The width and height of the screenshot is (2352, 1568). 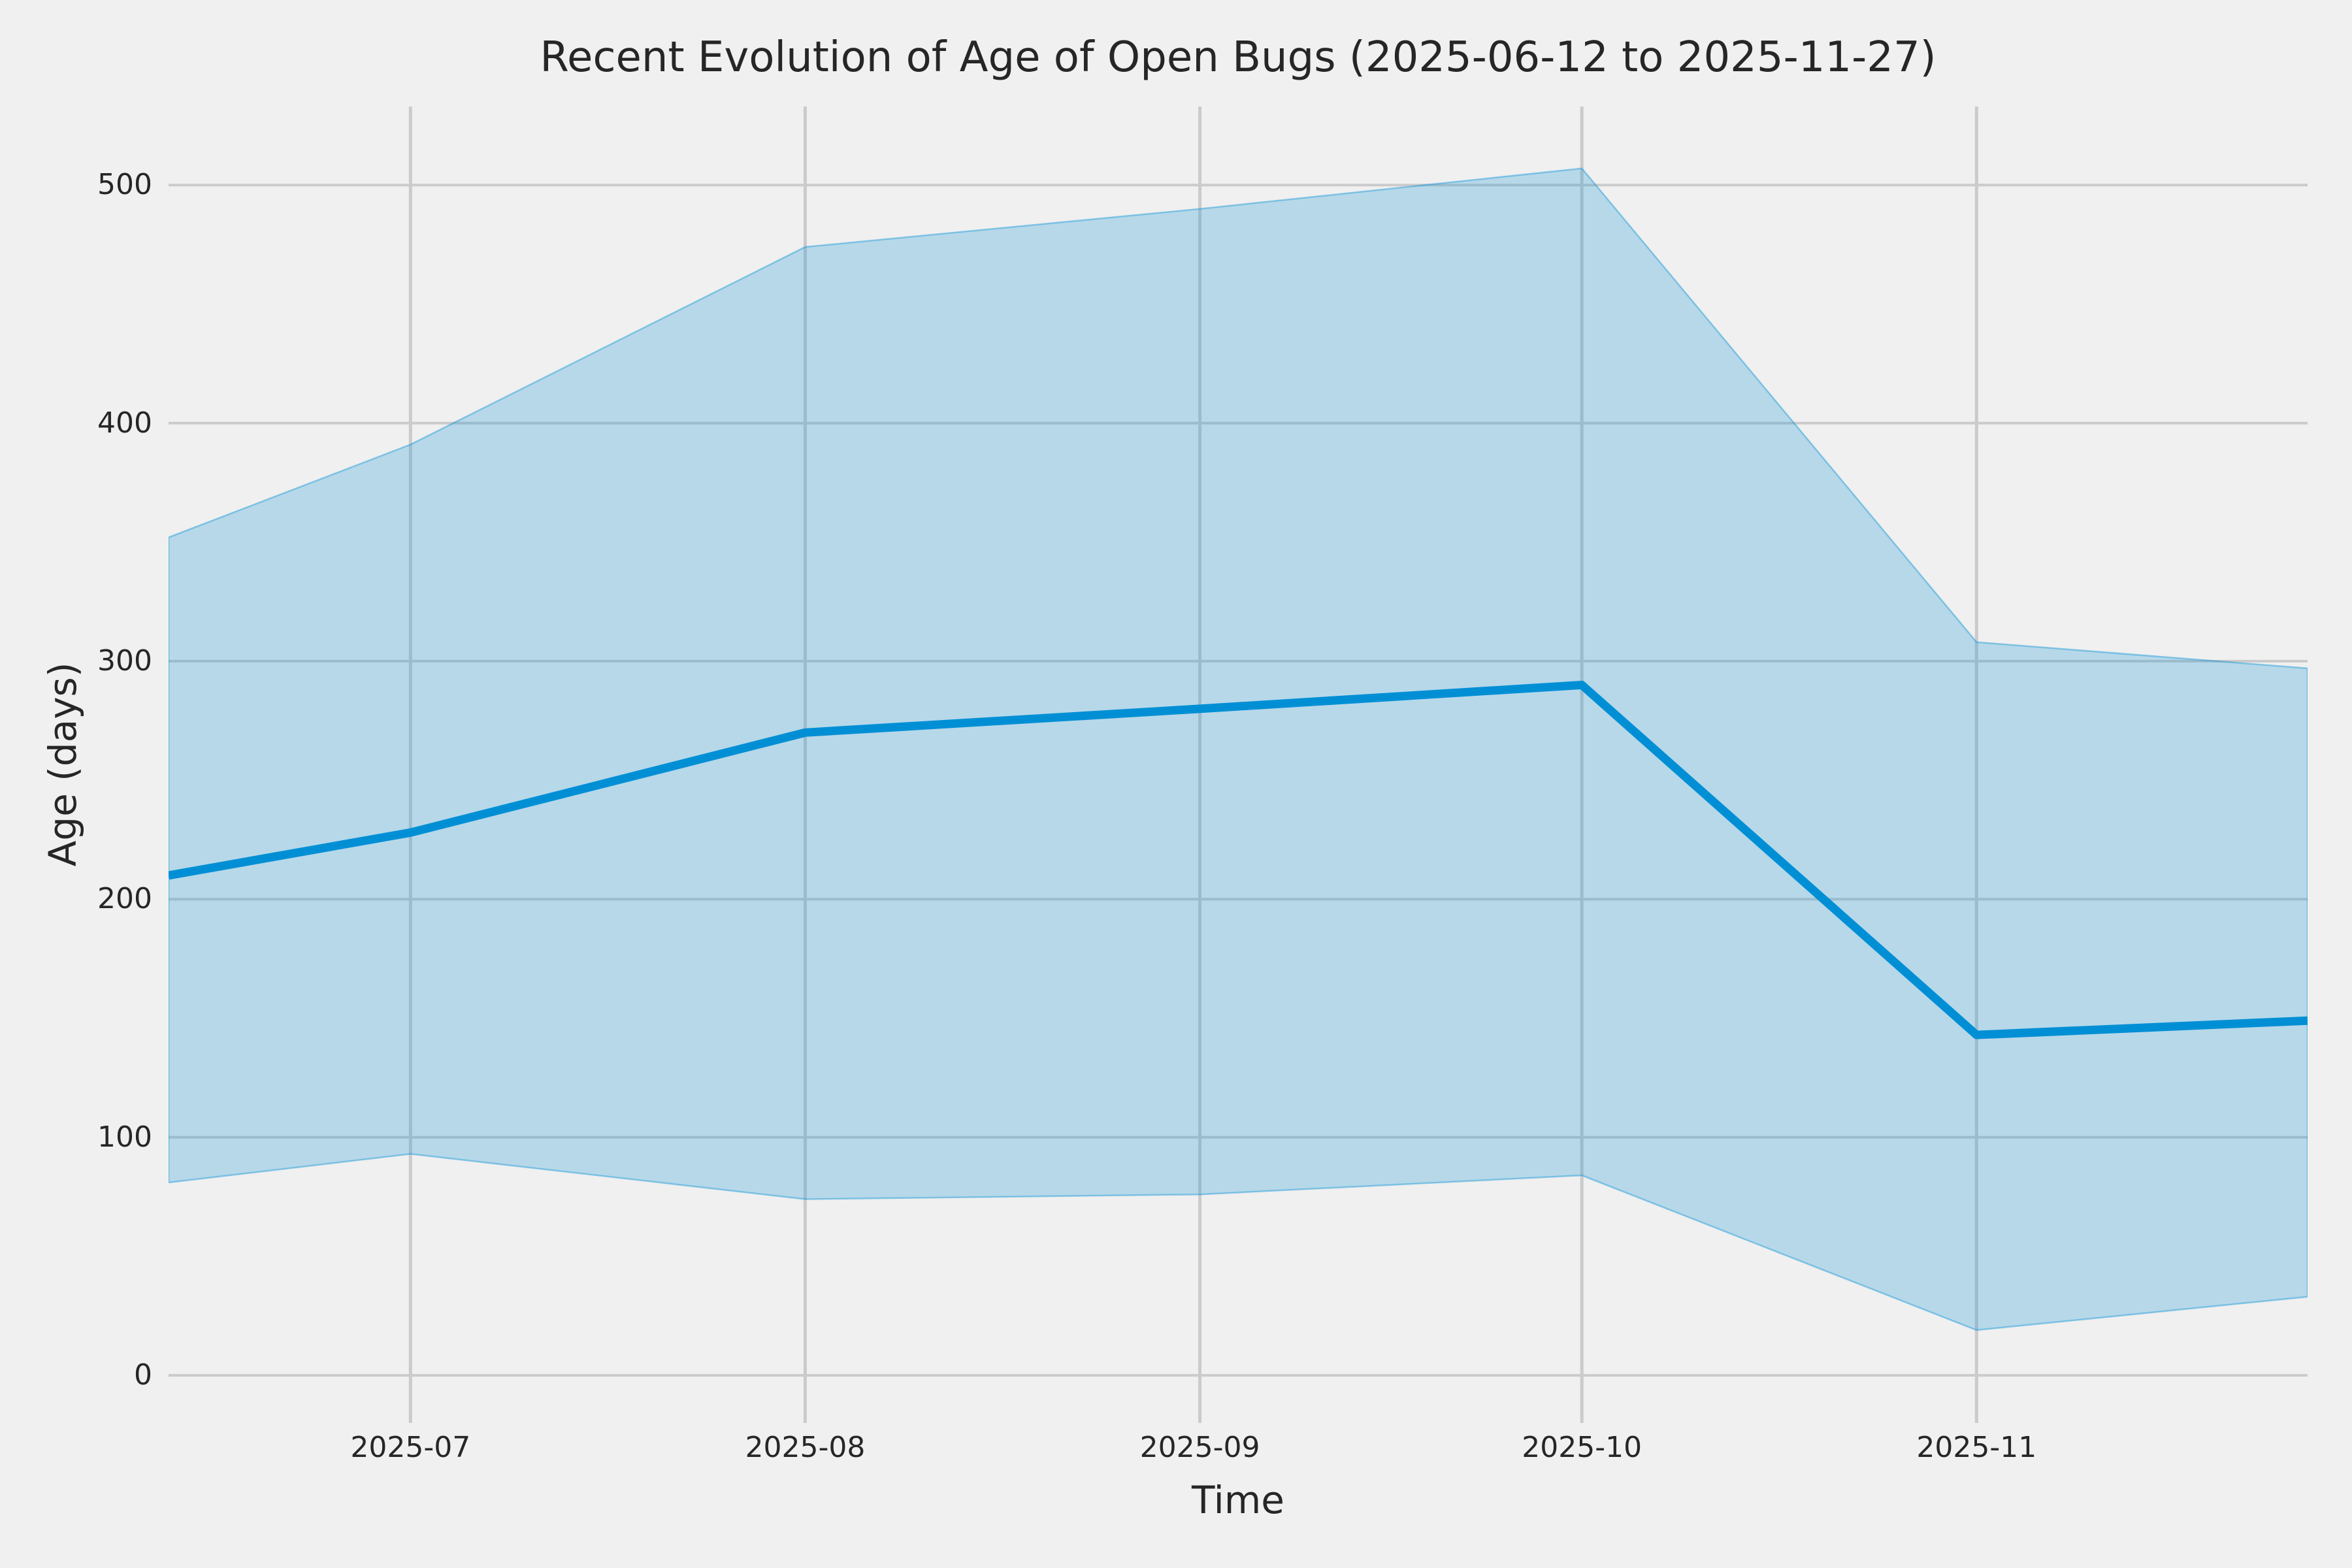 What do you see at coordinates (124, 423) in the screenshot?
I see `y-tick-label-400: 400` at bounding box center [124, 423].